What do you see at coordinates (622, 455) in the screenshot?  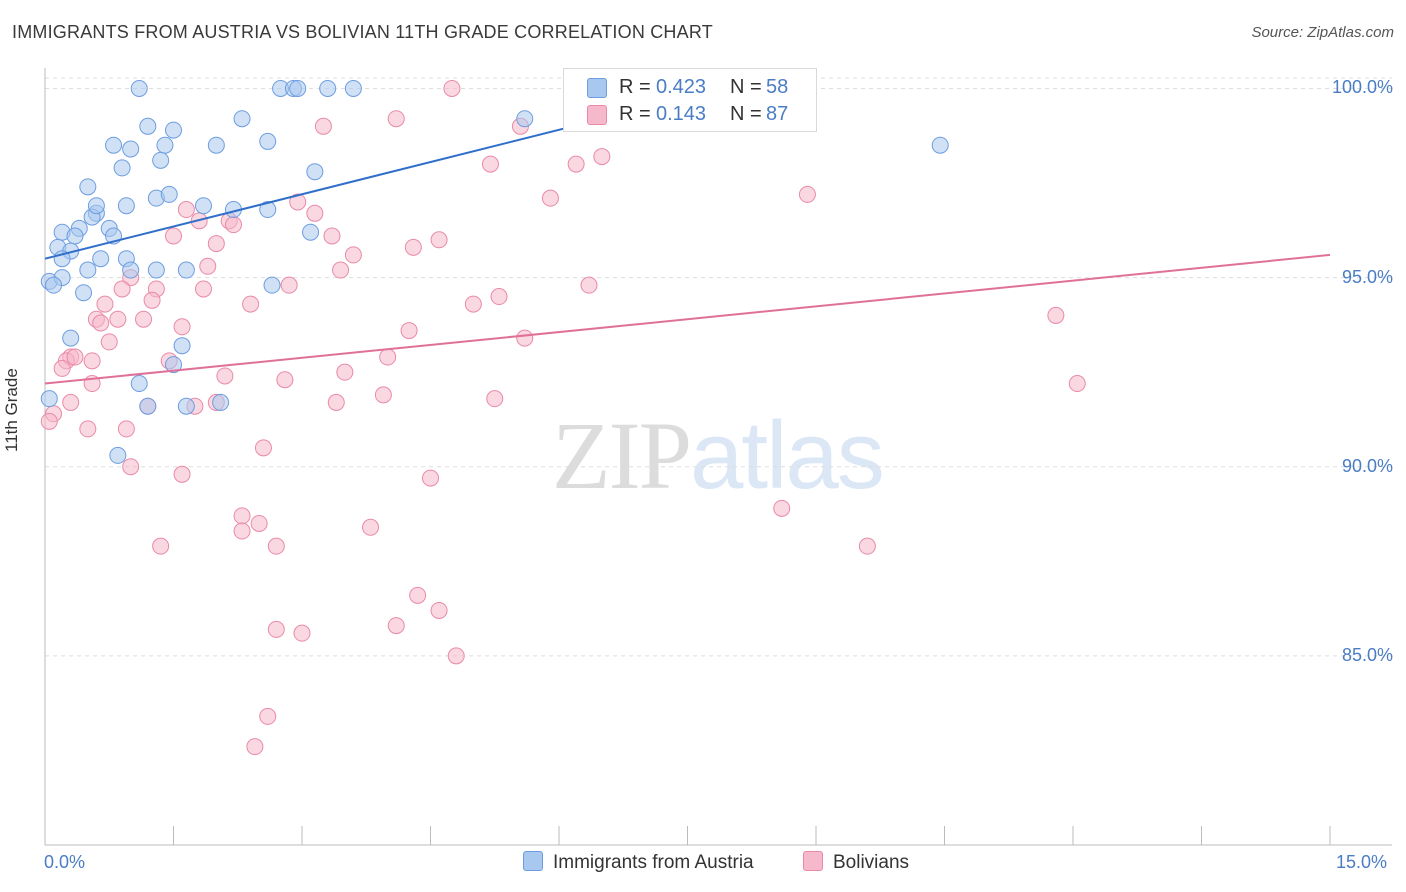 I see `watermark-zip: ZIP` at bounding box center [622, 455].